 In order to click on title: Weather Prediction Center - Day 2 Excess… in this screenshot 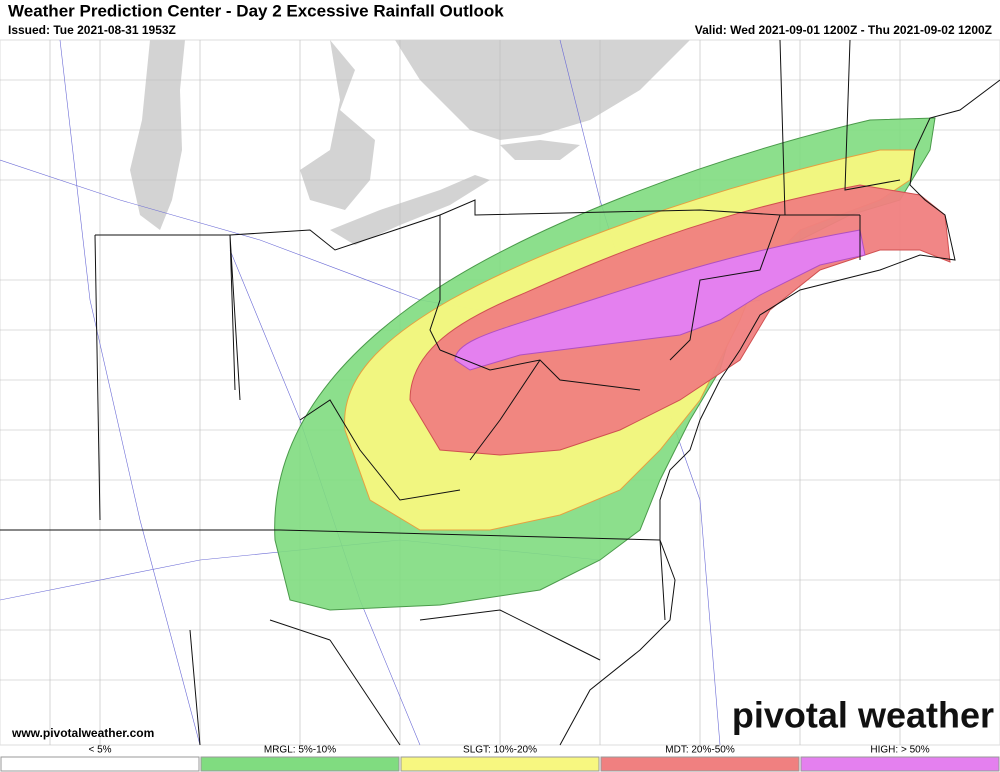, I will do `click(256, 10)`.